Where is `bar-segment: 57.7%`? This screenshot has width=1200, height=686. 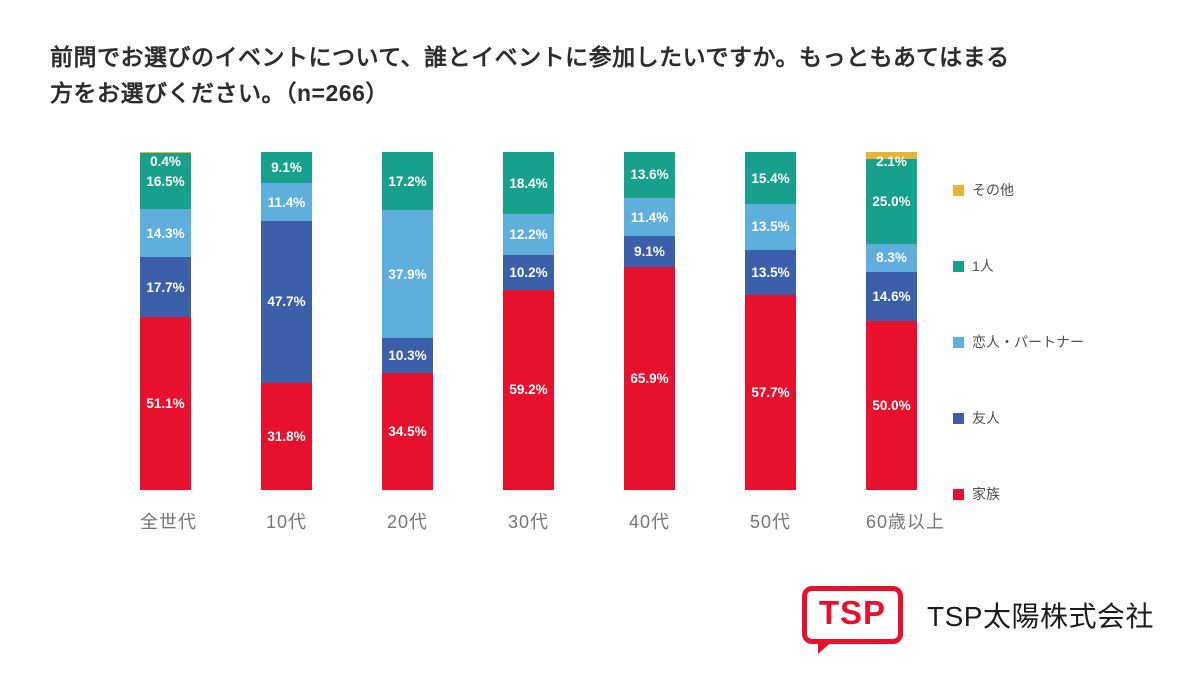 bar-segment: 57.7% is located at coordinates (770, 392).